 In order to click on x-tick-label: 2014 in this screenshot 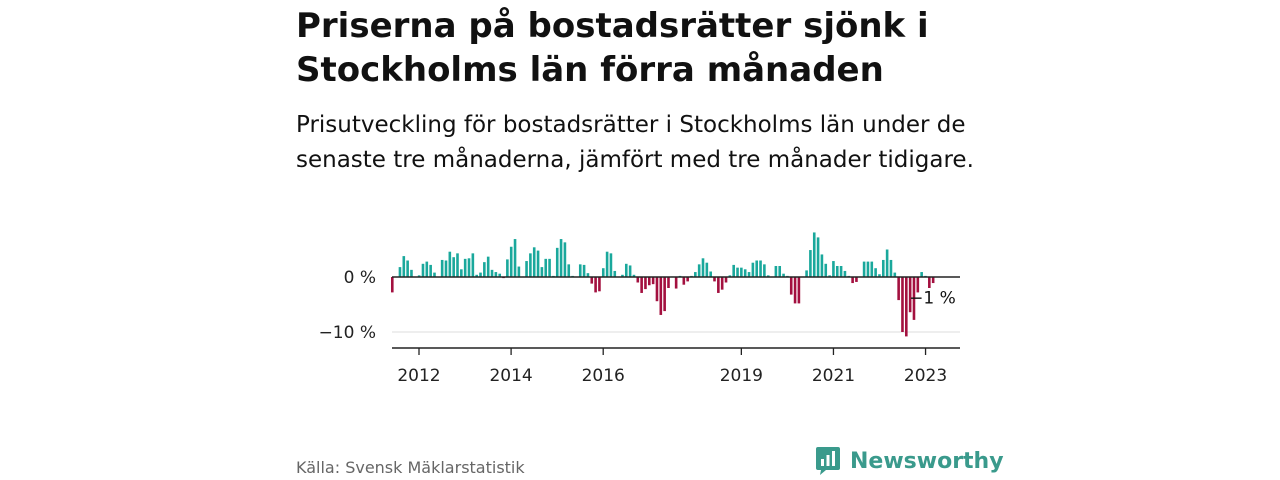, I will do `click(510, 376)`.